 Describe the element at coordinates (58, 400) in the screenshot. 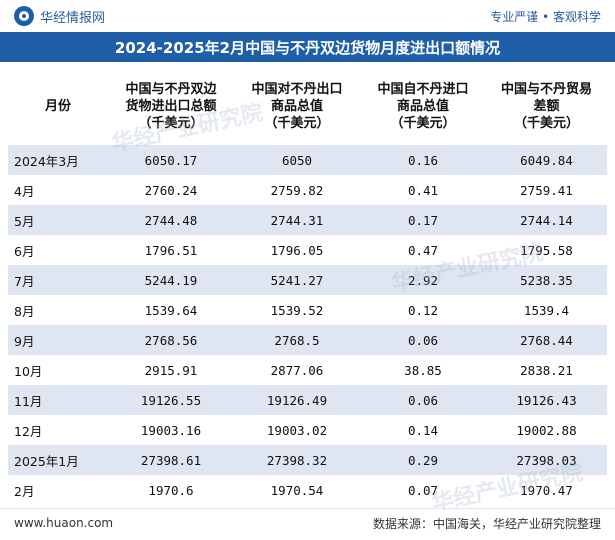

I see `month-cell: 11月` at that location.